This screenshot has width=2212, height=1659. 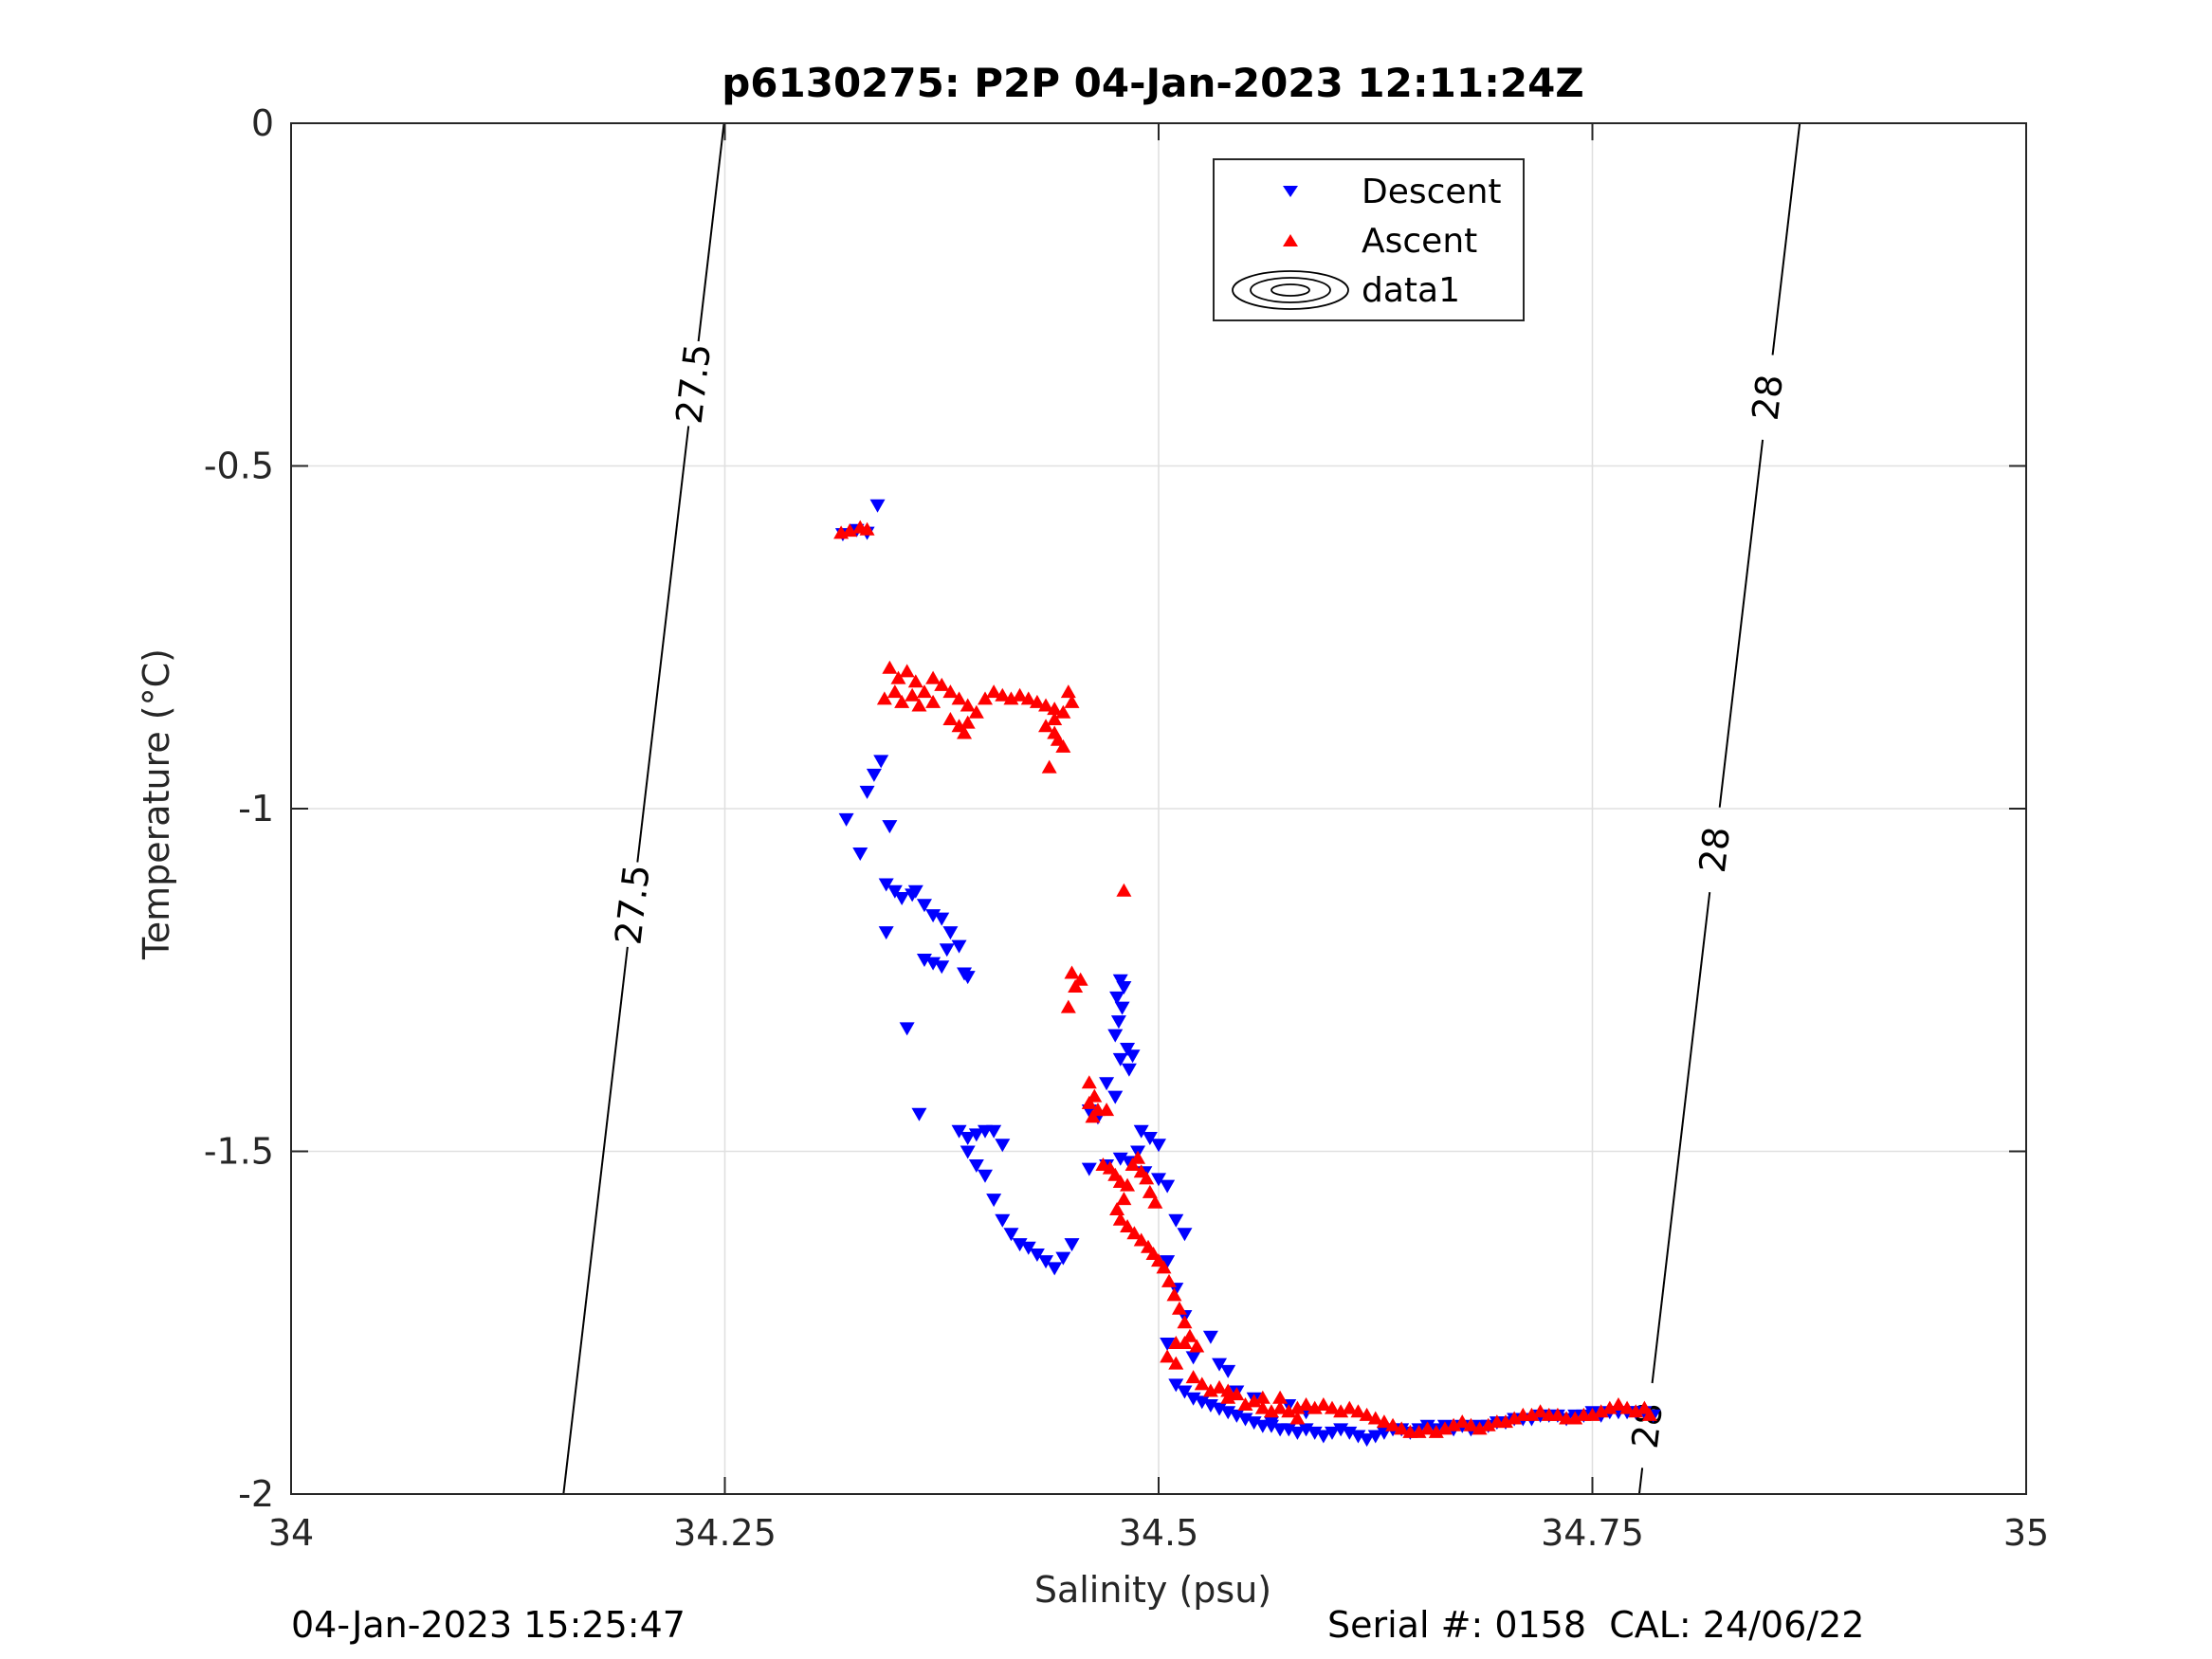 I want to click on x-axis-label: Salinity (psu), so click(x=1152, y=1590).